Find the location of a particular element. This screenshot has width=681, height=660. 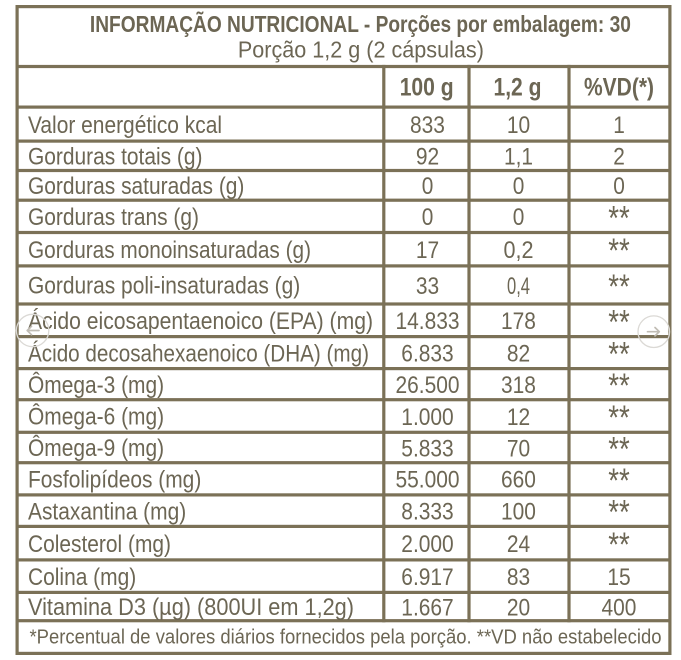

svg-text:Ácido decosahexaenoico (DHA) (: Ácido decosahexaenoico (DHA) (mg) is located at coordinates (198, 353).